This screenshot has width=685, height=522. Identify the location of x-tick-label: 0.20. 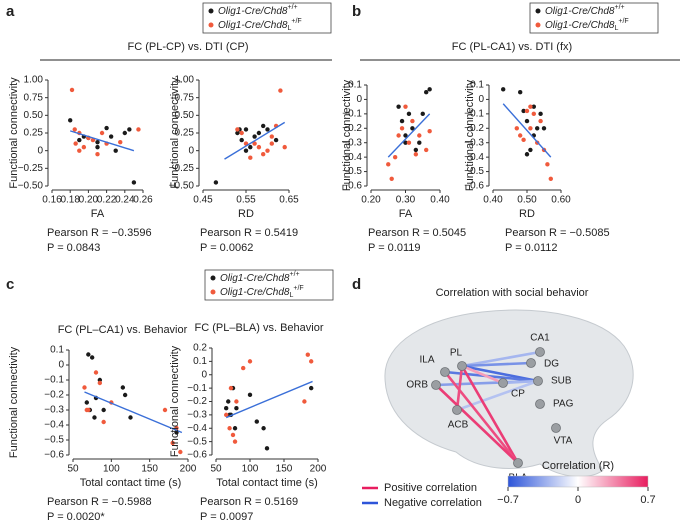
(89, 200).